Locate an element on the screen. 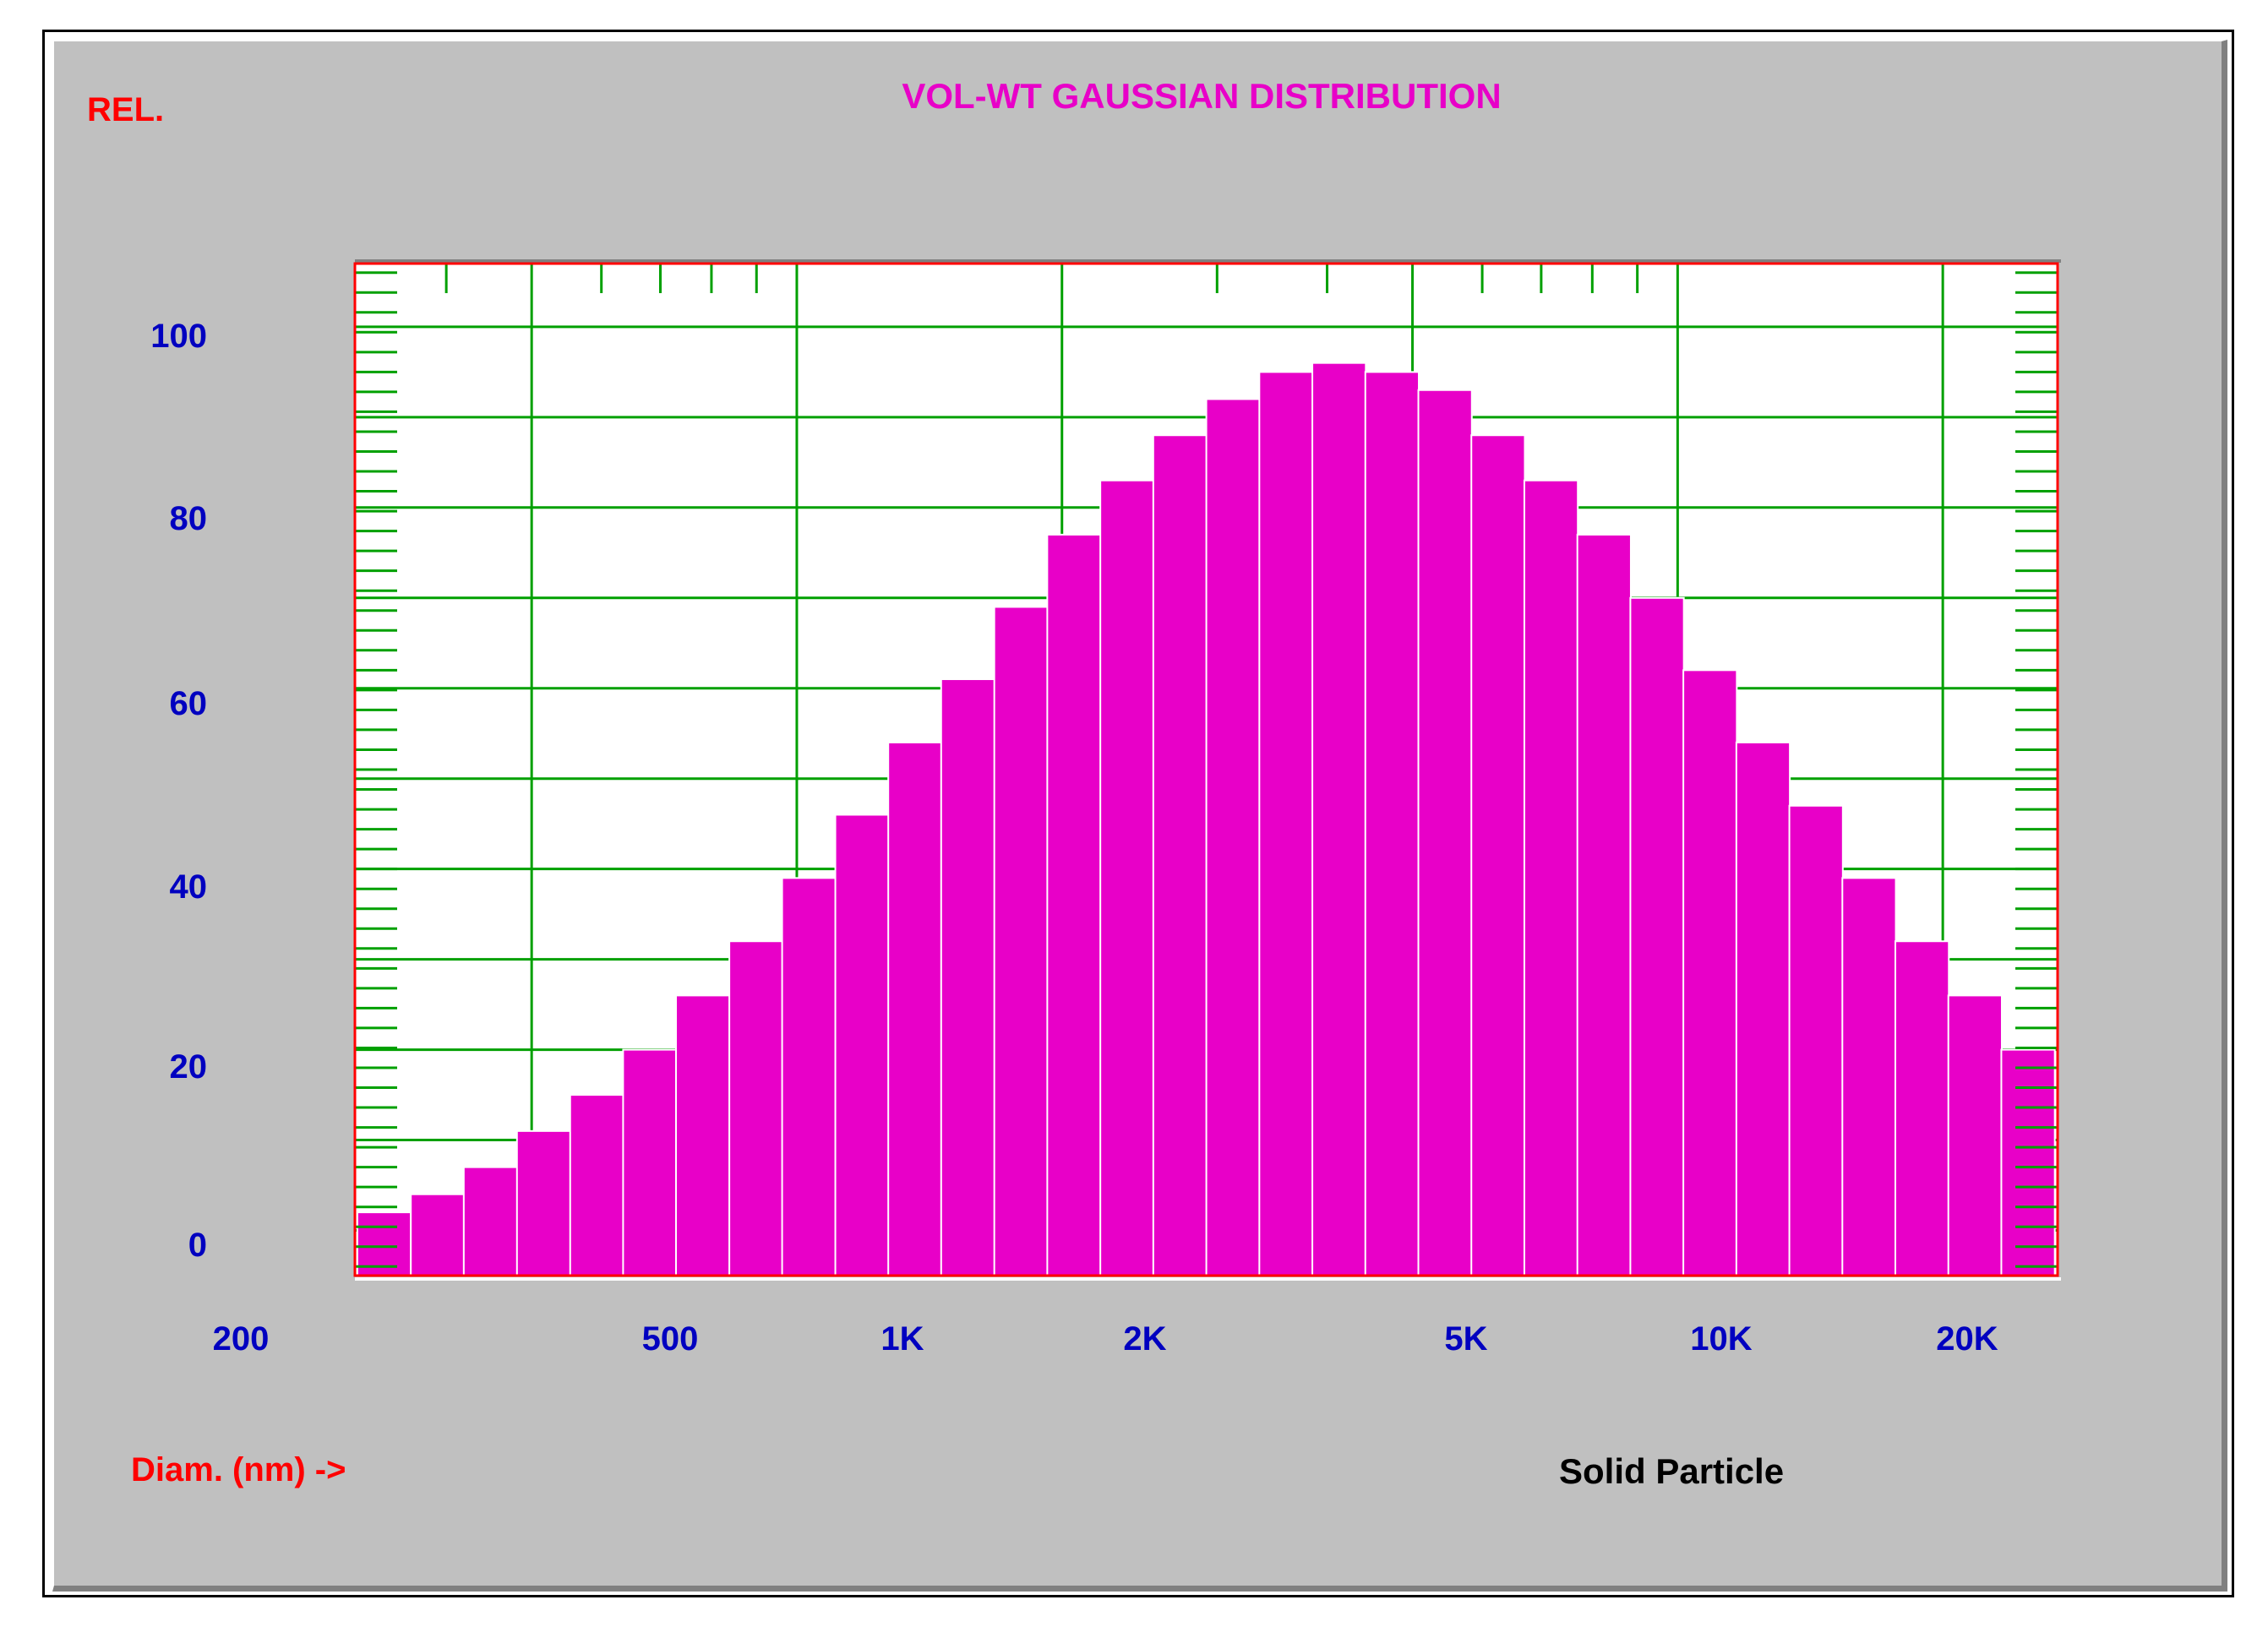  y-tick-label: 60 is located at coordinates (189, 704).